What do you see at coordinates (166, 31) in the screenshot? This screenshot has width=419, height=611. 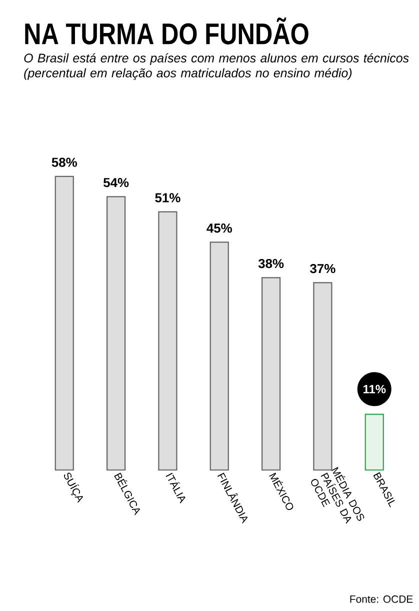 I see `chart-title: NA TURMA DO FUNDÃO` at bounding box center [166, 31].